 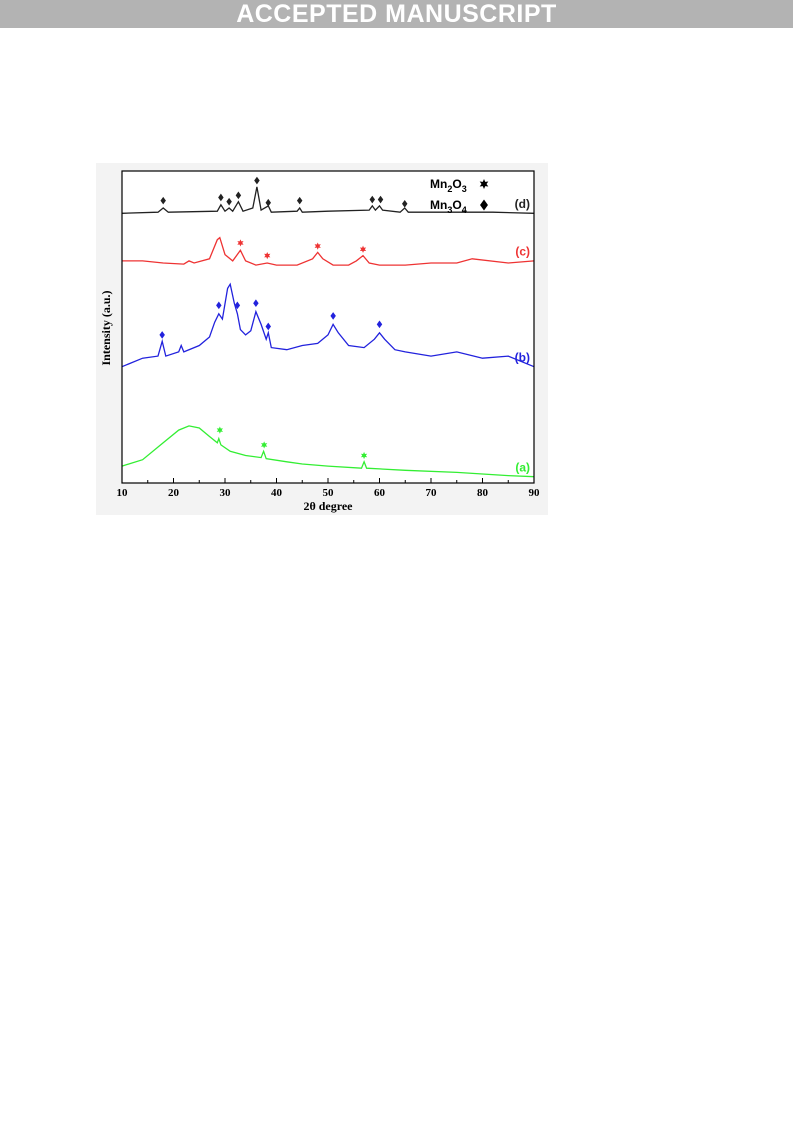 What do you see at coordinates (328, 506) in the screenshot?
I see `x-axis-label: 2θ degree` at bounding box center [328, 506].